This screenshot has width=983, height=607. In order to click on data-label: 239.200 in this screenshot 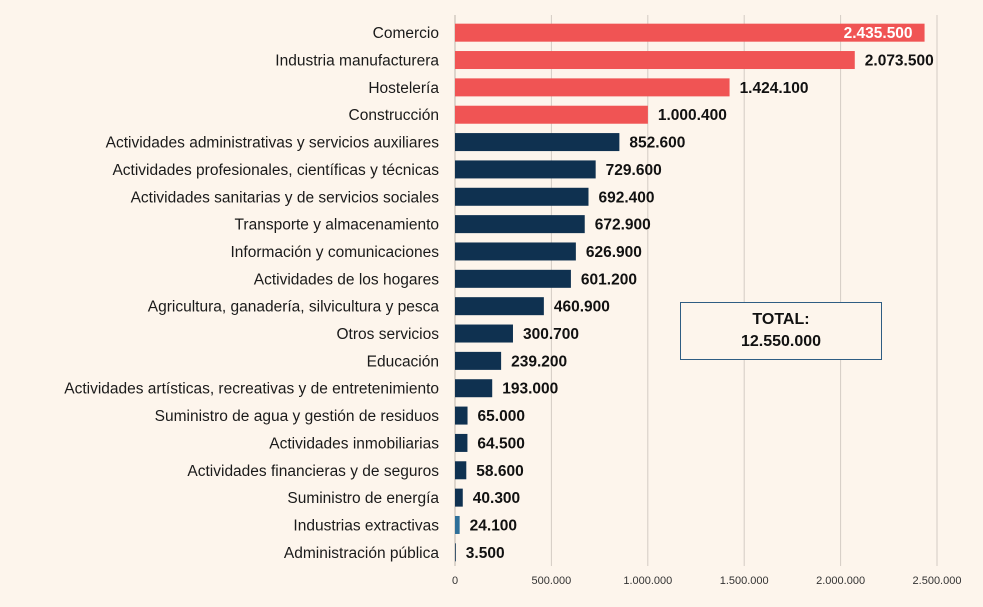, I will do `click(539, 361)`.